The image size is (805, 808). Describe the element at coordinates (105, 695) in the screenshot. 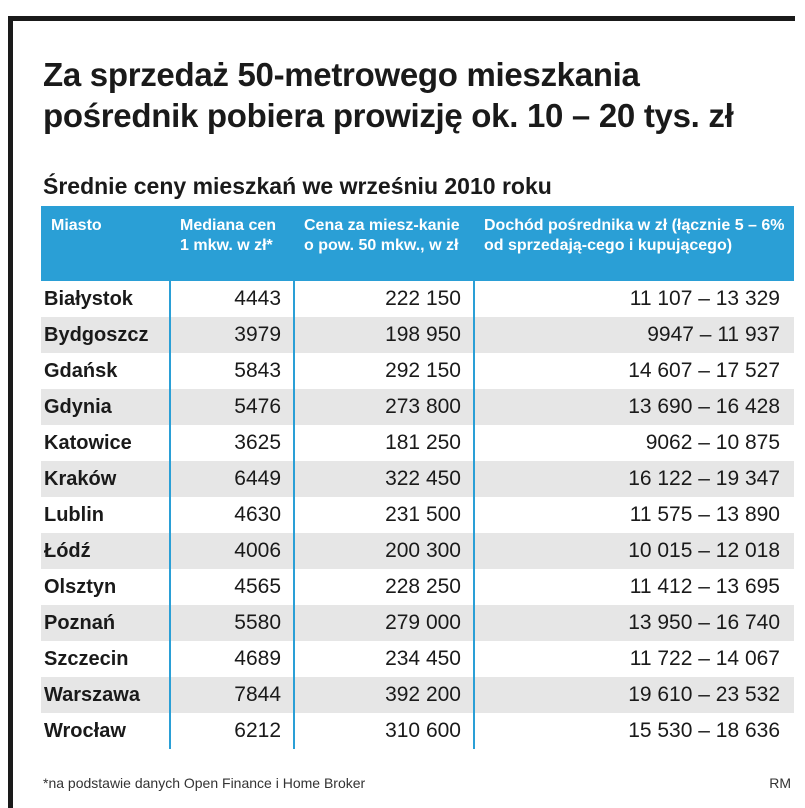

I see `city-cell: Warszawa` at that location.